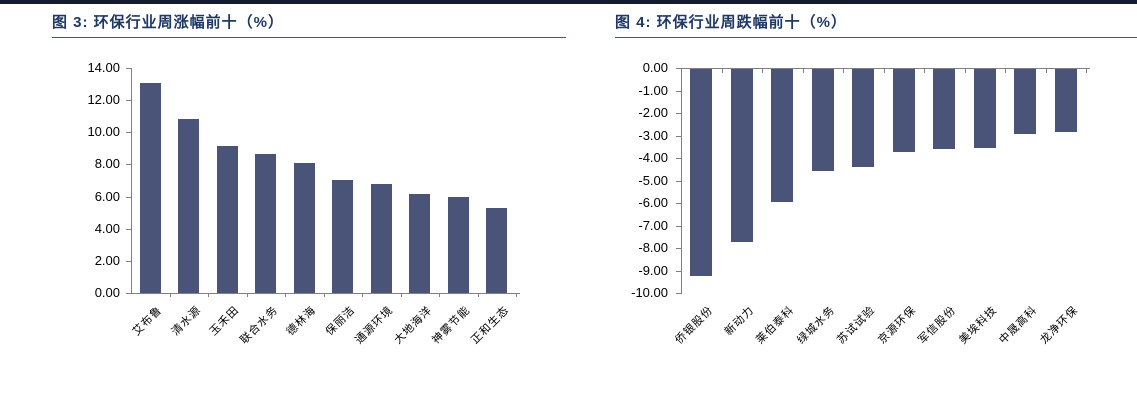 Image resolution: width=1137 pixels, height=412 pixels. What do you see at coordinates (1025, 102) in the screenshot?
I see `bar-中晟高科` at bounding box center [1025, 102].